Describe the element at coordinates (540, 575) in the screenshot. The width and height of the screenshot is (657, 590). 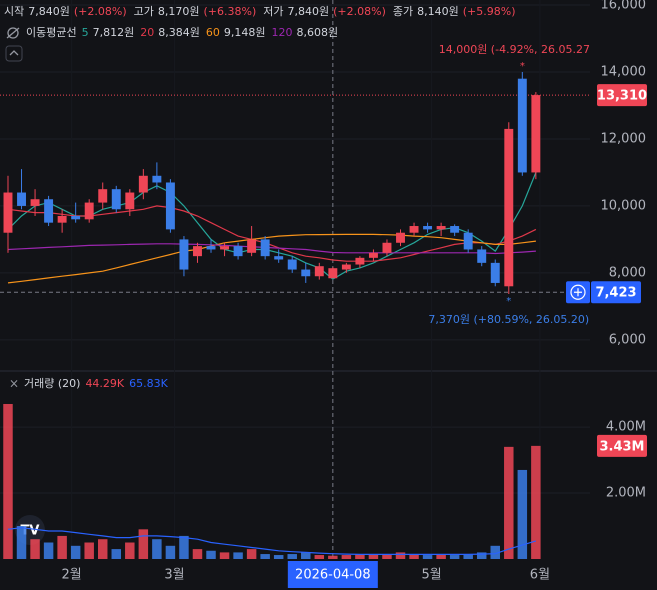
I see `x-tick-label: 6월` at that location.